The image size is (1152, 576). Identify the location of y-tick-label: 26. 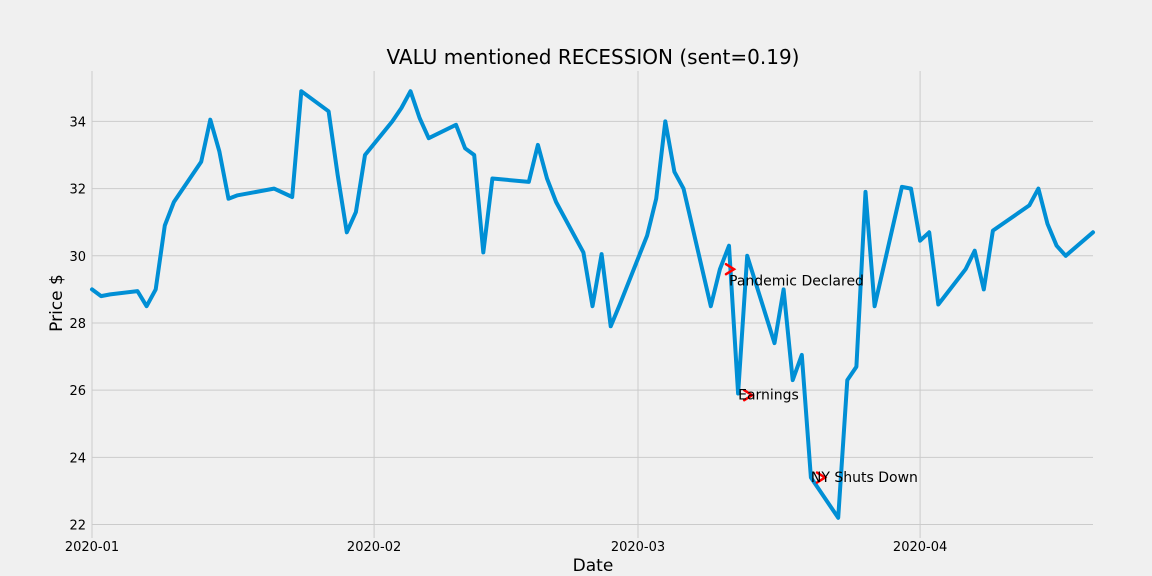
(77, 391).